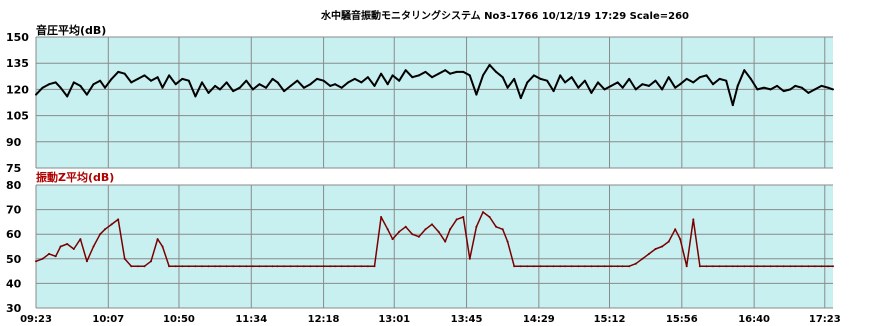 The width and height of the screenshot is (887, 326). What do you see at coordinates (394, 319) in the screenshot?
I see `x-tick-label: 13:01` at bounding box center [394, 319].